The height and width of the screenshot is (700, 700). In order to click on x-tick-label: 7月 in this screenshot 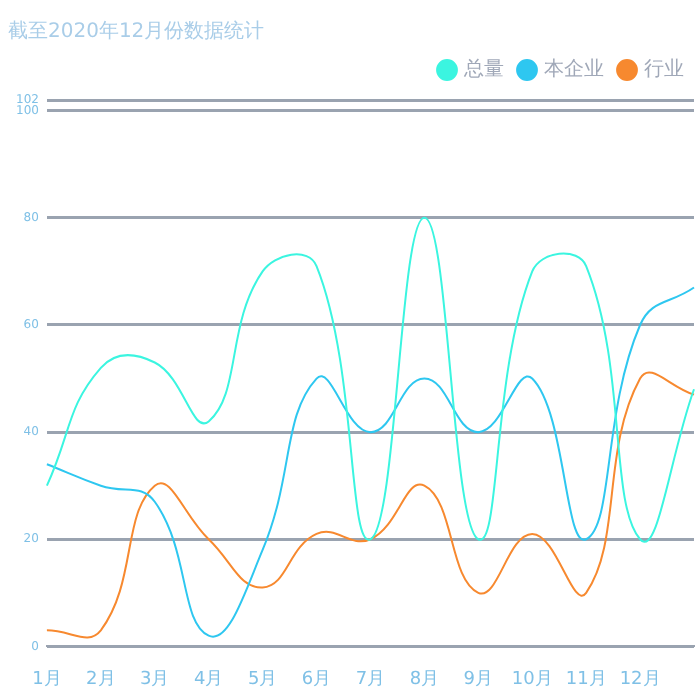, I will do `click(370, 679)`.